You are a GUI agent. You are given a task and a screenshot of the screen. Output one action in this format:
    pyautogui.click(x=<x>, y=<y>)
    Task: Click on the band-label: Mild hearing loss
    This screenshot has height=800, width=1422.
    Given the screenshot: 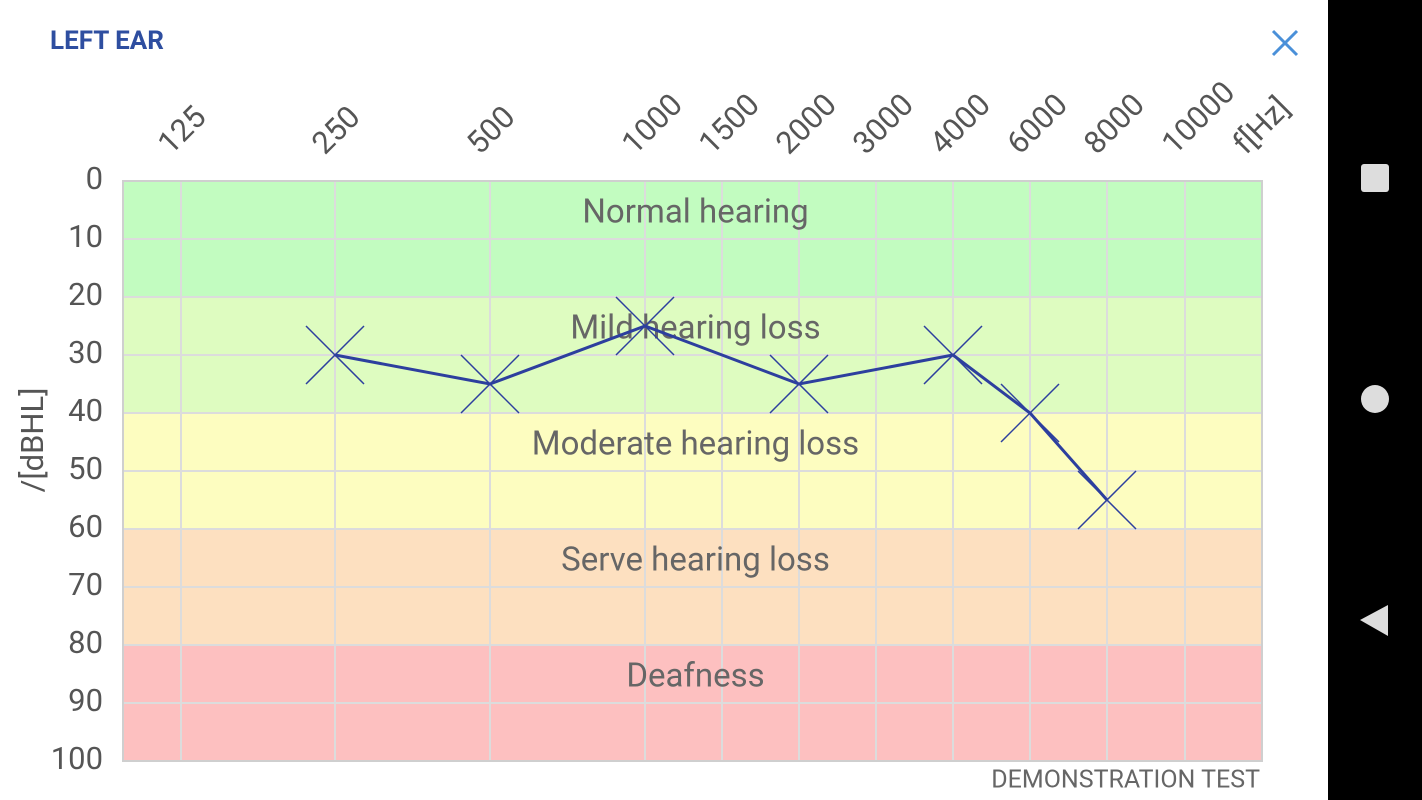 What is the action you would take?
    pyautogui.click(x=695, y=328)
    